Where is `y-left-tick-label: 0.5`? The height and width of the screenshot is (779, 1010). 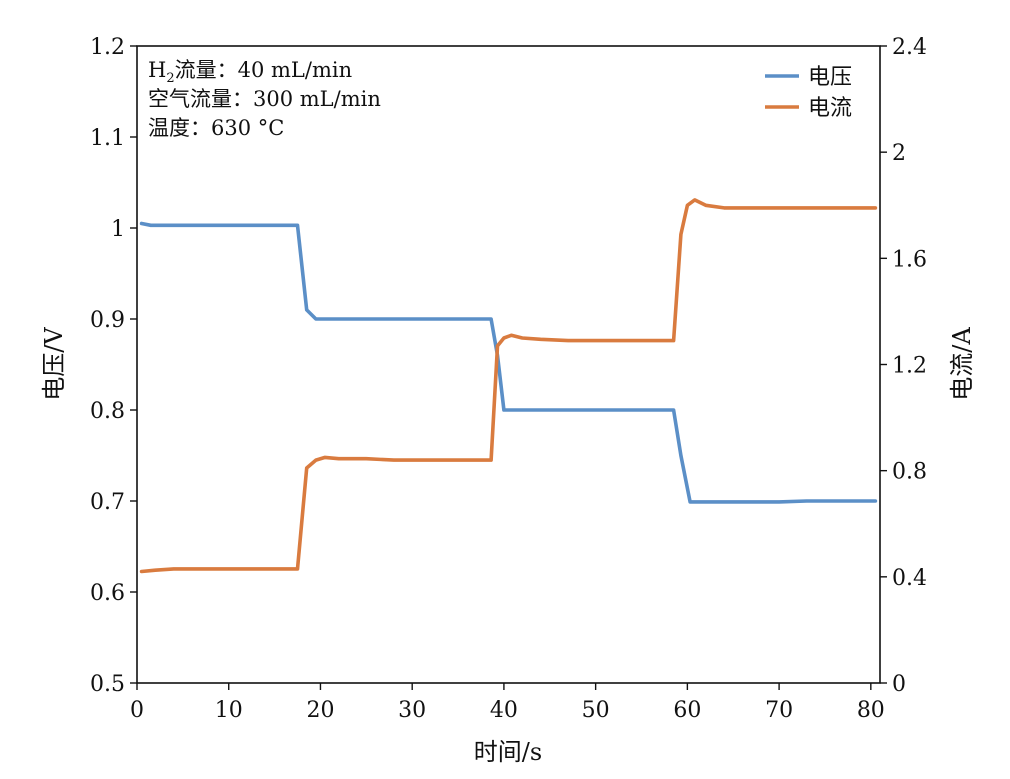 y-left-tick-label: 0.5 is located at coordinates (107, 684).